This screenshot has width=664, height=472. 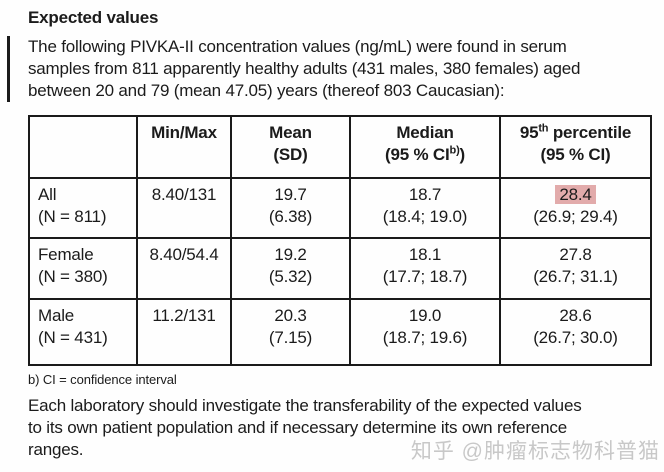 I want to click on percentile-cell: 27.8 (26.7; 31.1), so click(x=575, y=268).